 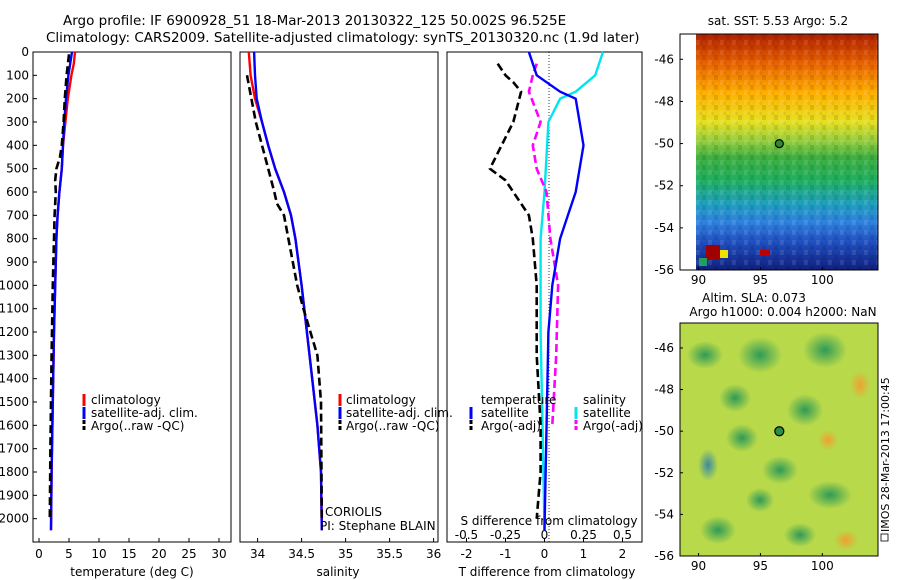 What do you see at coordinates (17, 239) in the screenshot?
I see `depth-tick-label: 800` at bounding box center [17, 239].